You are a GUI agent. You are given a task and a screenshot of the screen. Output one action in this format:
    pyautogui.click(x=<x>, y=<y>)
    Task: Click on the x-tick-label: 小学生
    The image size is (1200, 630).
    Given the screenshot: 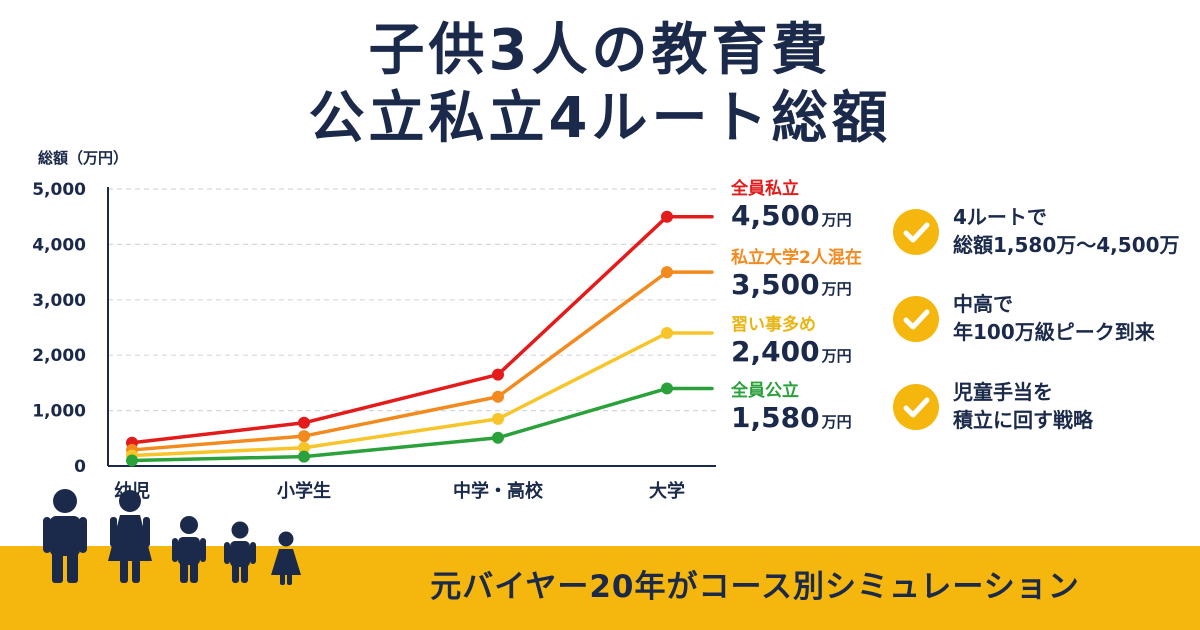 What is the action you would take?
    pyautogui.click(x=304, y=491)
    